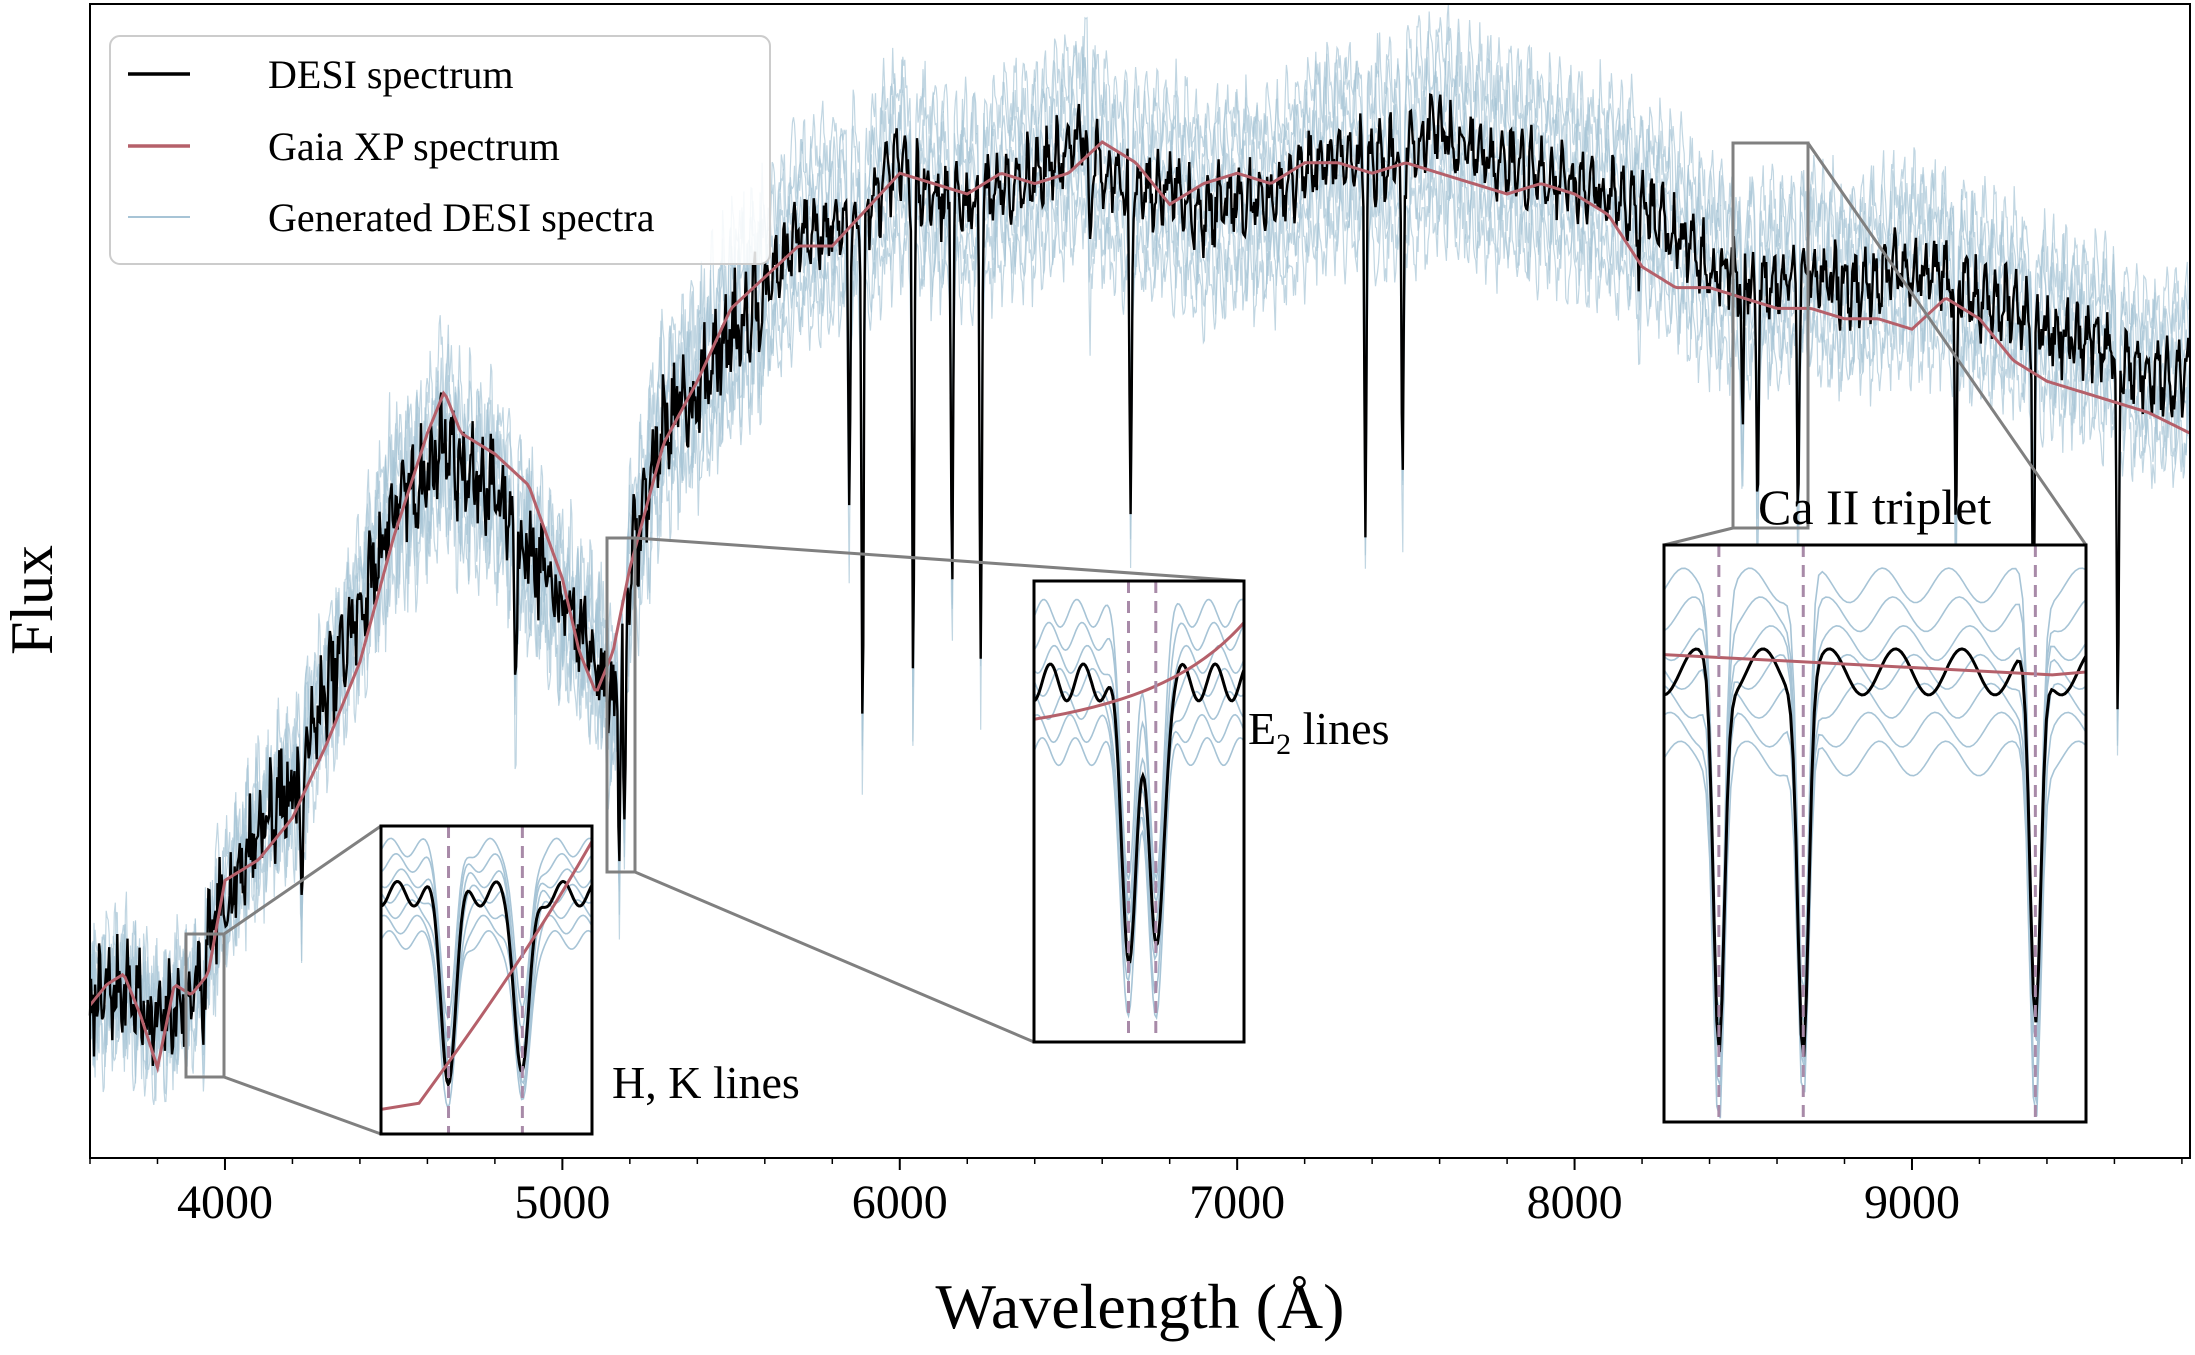 This screenshot has width=2195, height=1355. What do you see at coordinates (32, 600) in the screenshot?
I see `y-axis-label: Flux` at bounding box center [32, 600].